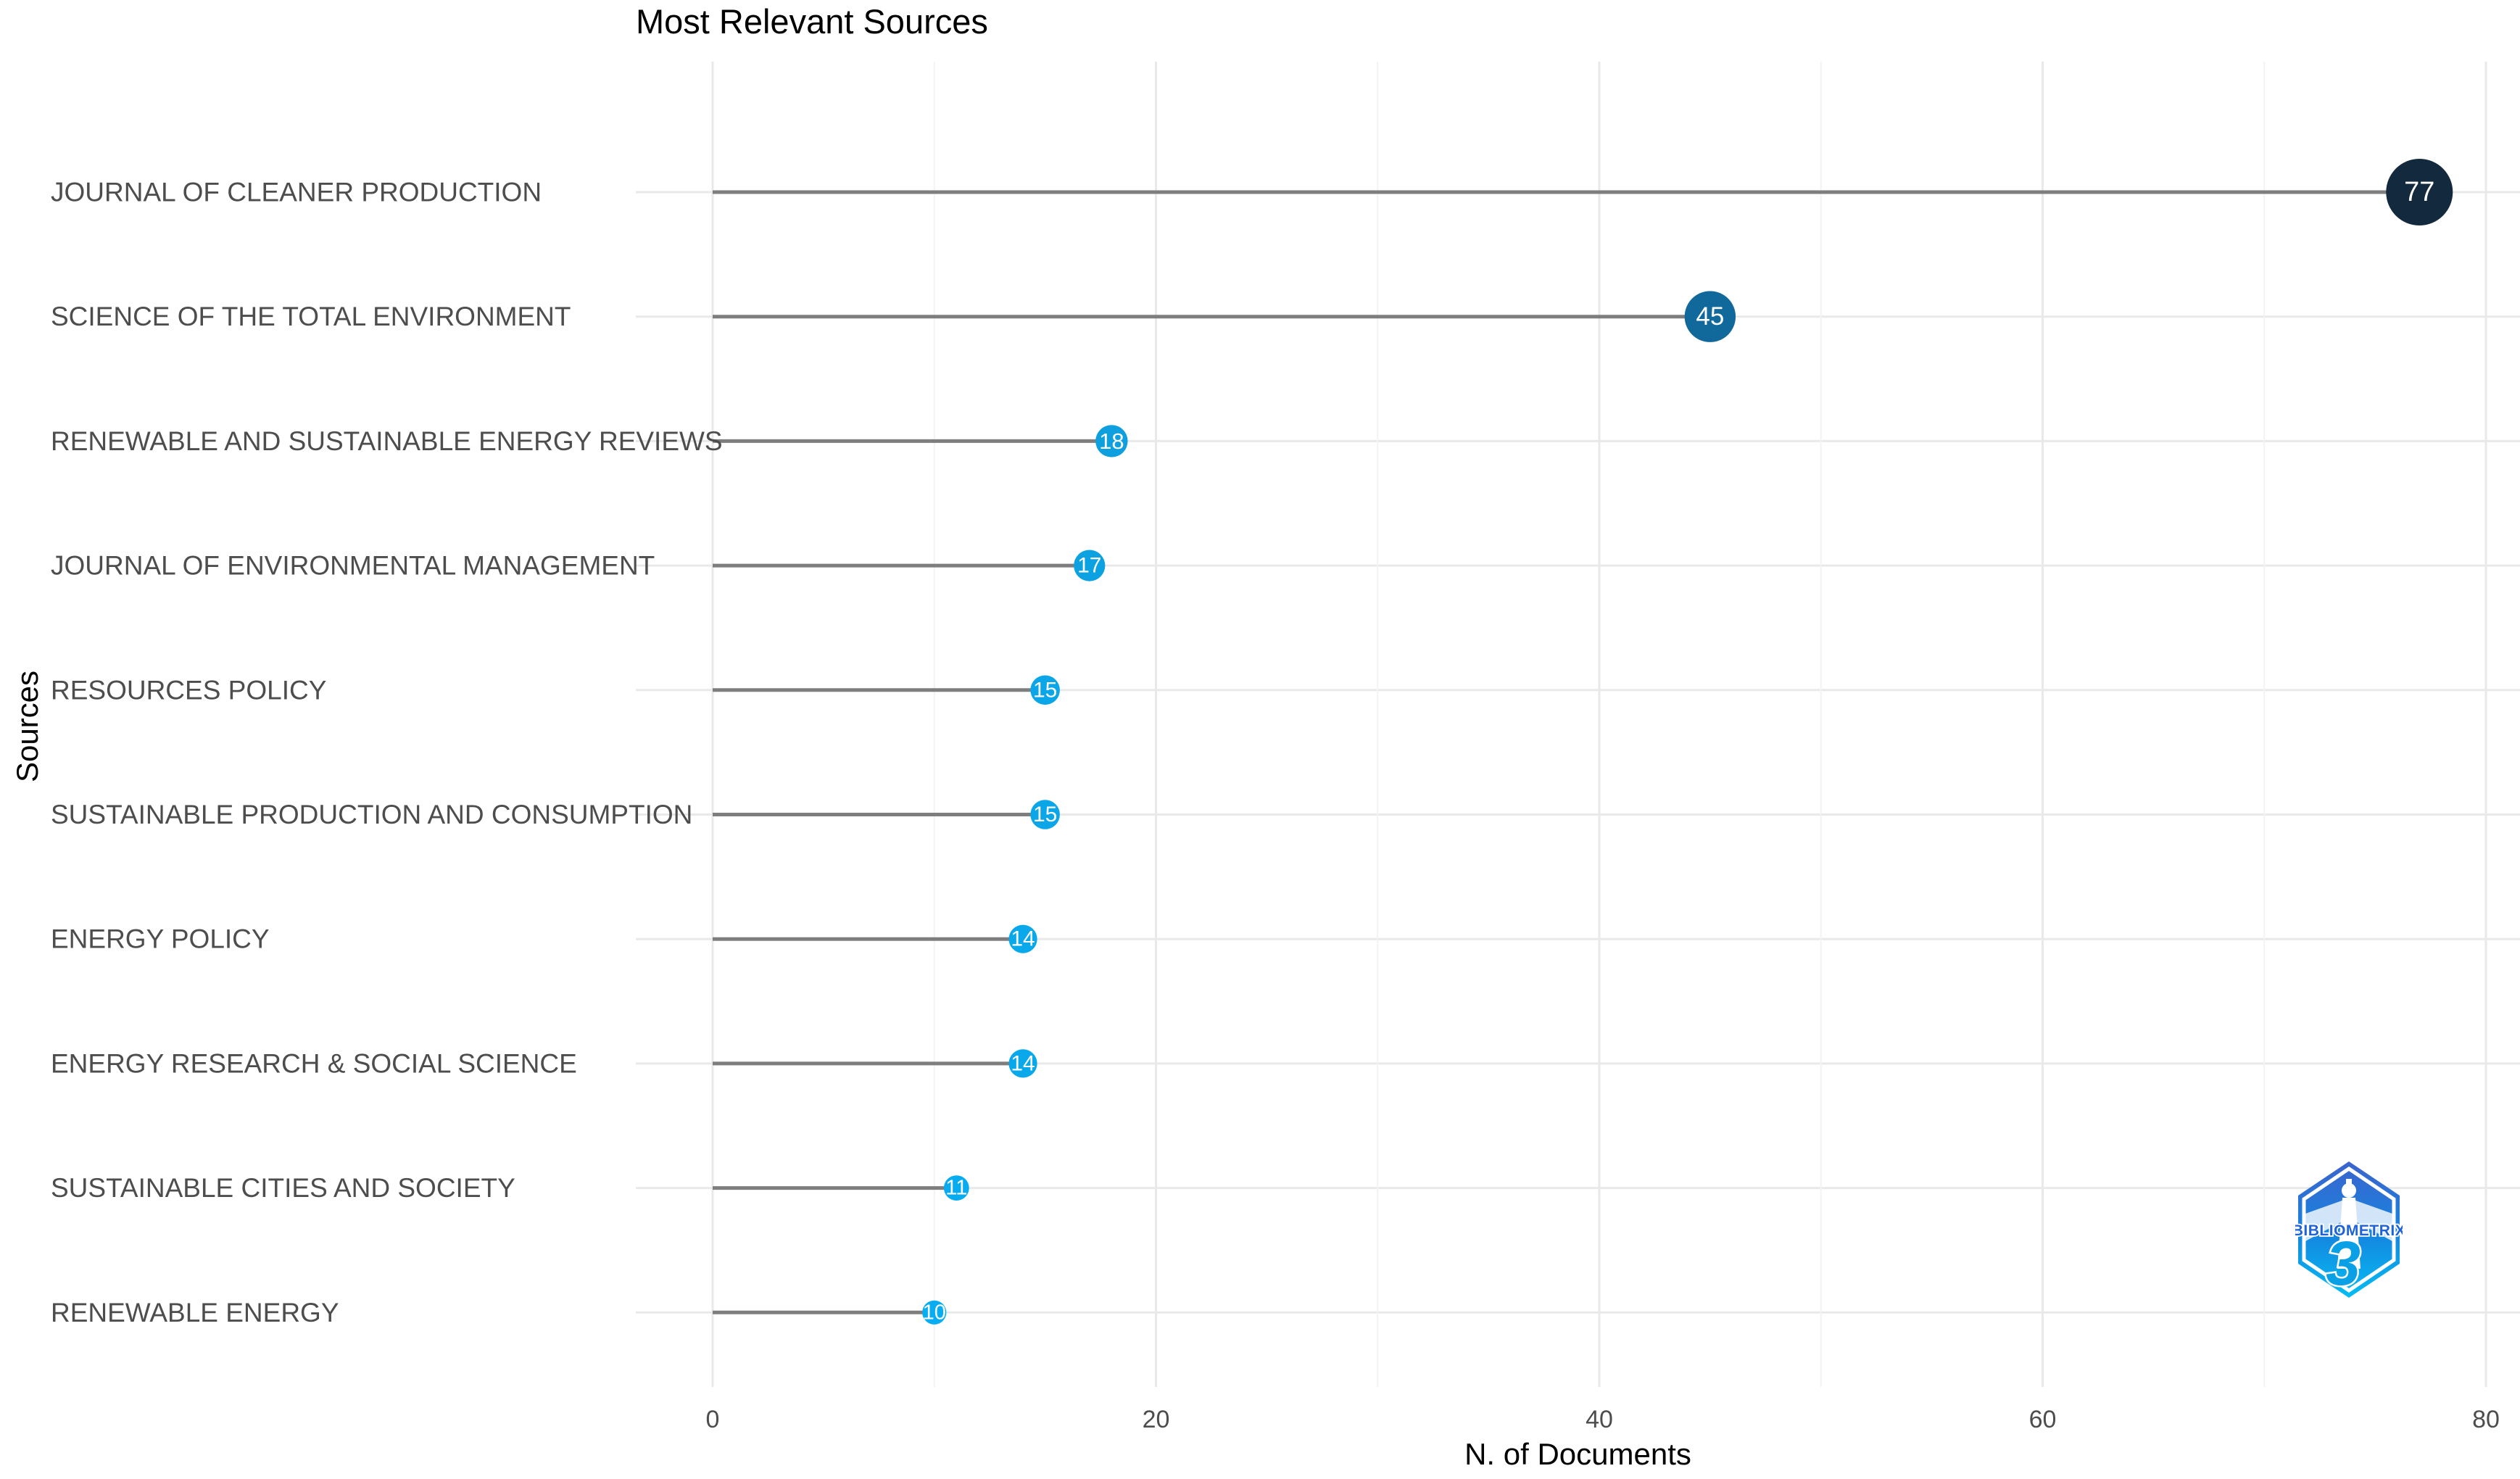  I want to click on logo-hexagon-inner-ring, so click(2349, 1229).